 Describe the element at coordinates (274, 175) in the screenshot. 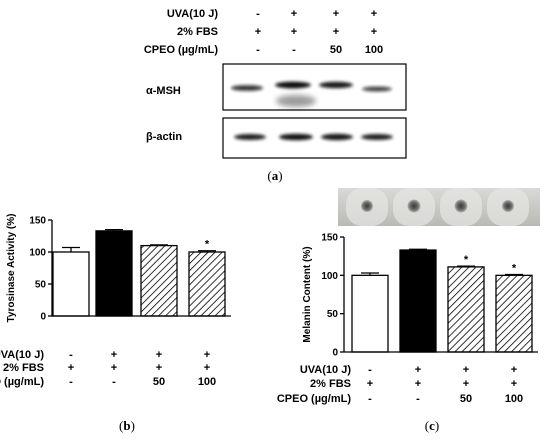

I see `panel-a-caption: (a)` at that location.